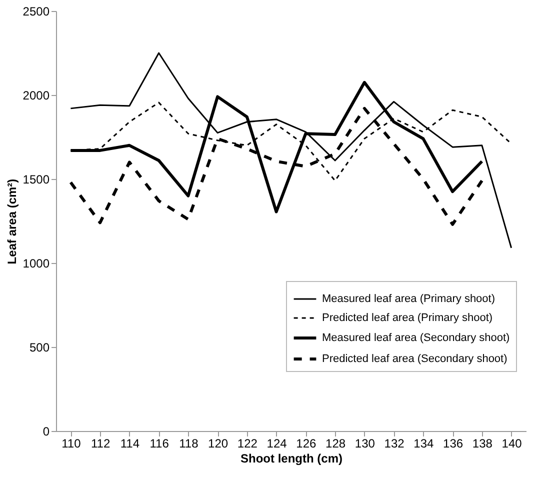 The image size is (560, 500). What do you see at coordinates (416, 338) in the screenshot?
I see `legend-label: Measured leaf area (Secondary shoot)` at bounding box center [416, 338].